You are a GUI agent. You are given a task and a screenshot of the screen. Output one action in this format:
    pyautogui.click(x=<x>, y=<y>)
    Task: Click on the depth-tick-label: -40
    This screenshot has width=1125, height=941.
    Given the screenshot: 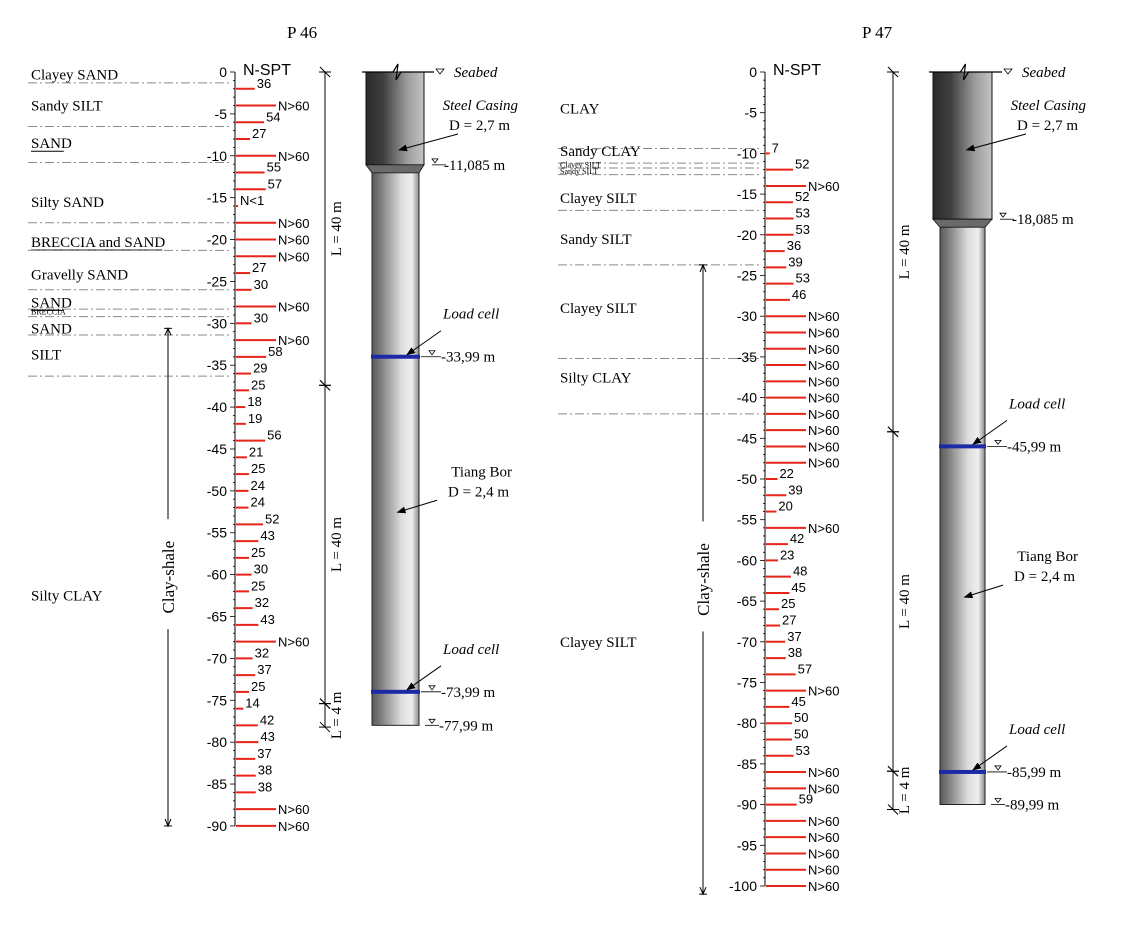 What is the action you would take?
    pyautogui.click(x=747, y=398)
    